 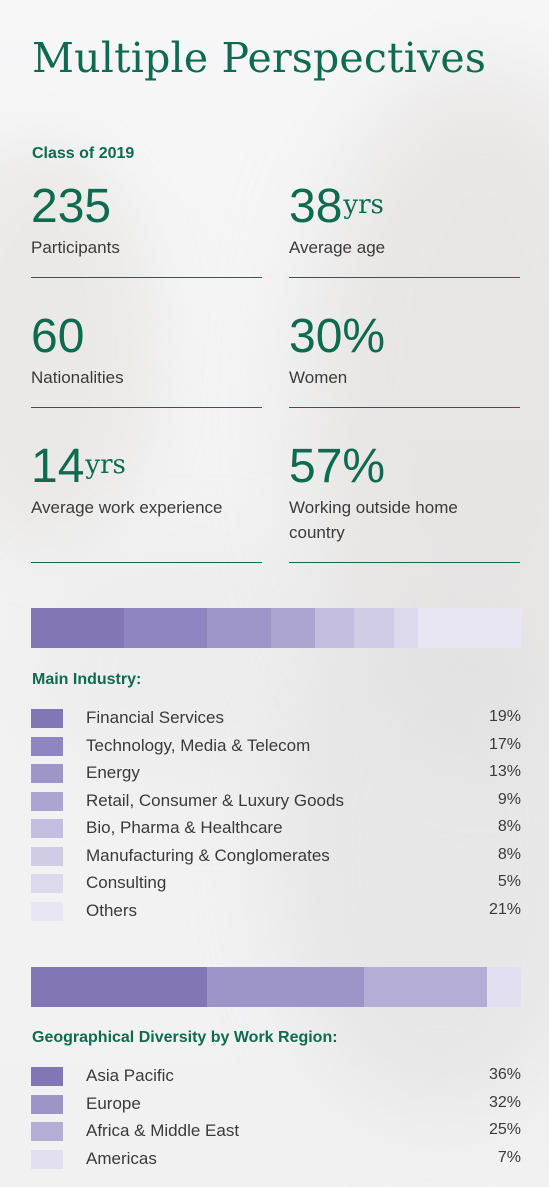 What do you see at coordinates (337, 336) in the screenshot?
I see `stat-value: 30%` at bounding box center [337, 336].